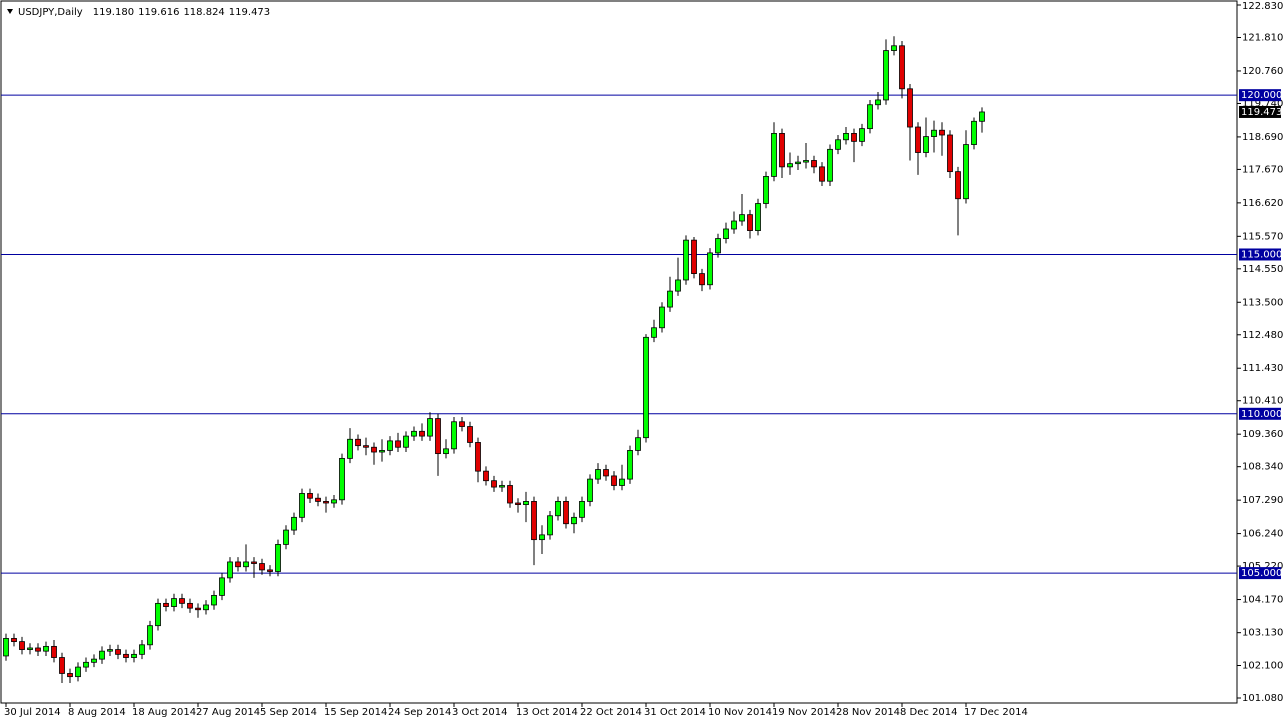  What do you see at coordinates (675, 712) in the screenshot?
I see `x-tick-label: 31 Oct 2014` at bounding box center [675, 712].